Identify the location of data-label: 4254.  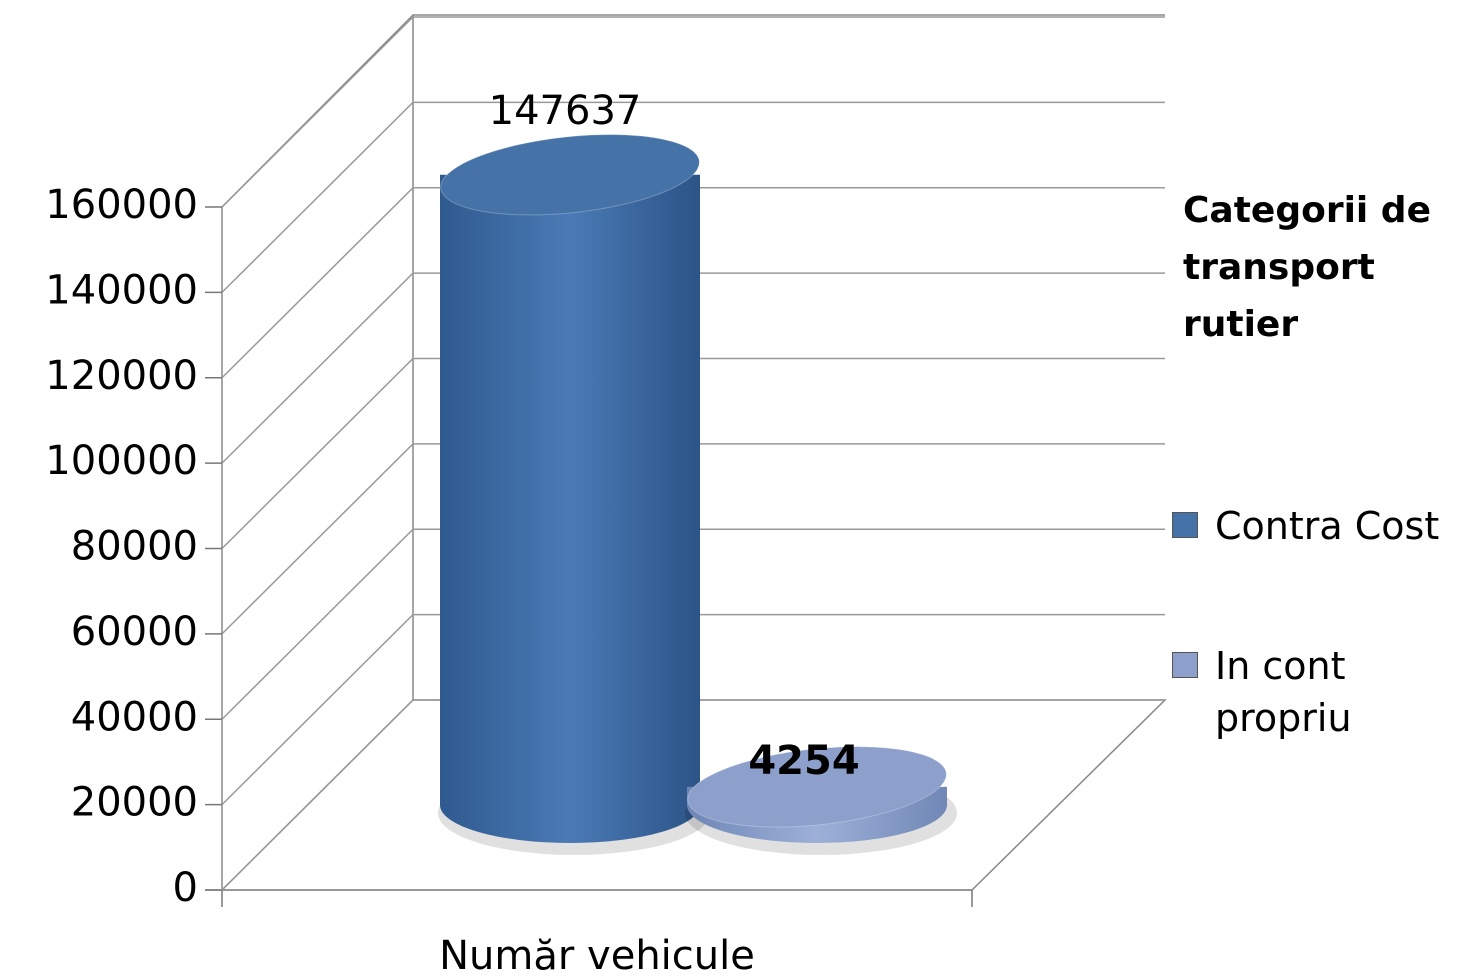
(803, 761).